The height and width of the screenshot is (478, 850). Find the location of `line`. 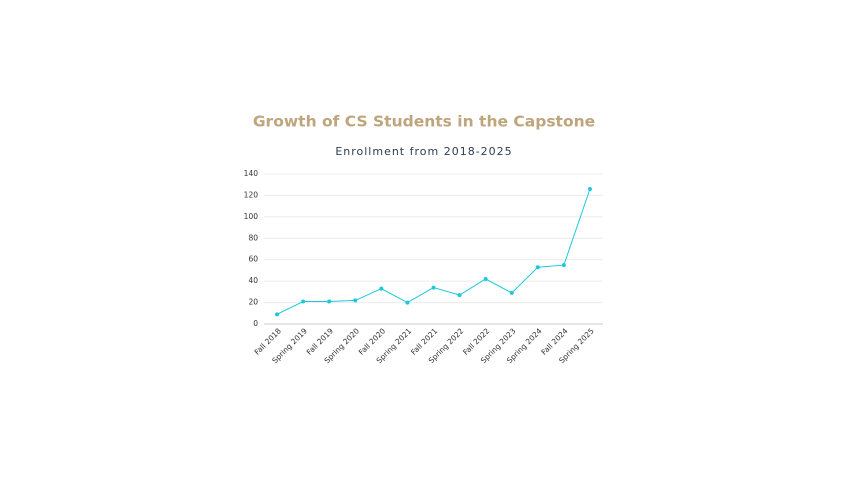

line is located at coordinates (433, 251).